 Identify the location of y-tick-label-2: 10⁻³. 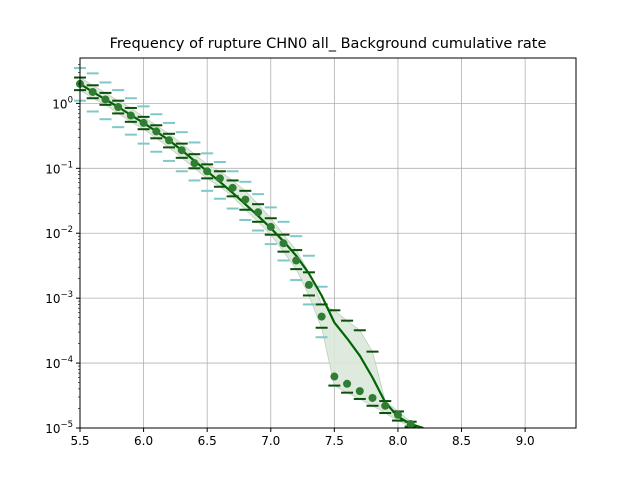
(59, 298).